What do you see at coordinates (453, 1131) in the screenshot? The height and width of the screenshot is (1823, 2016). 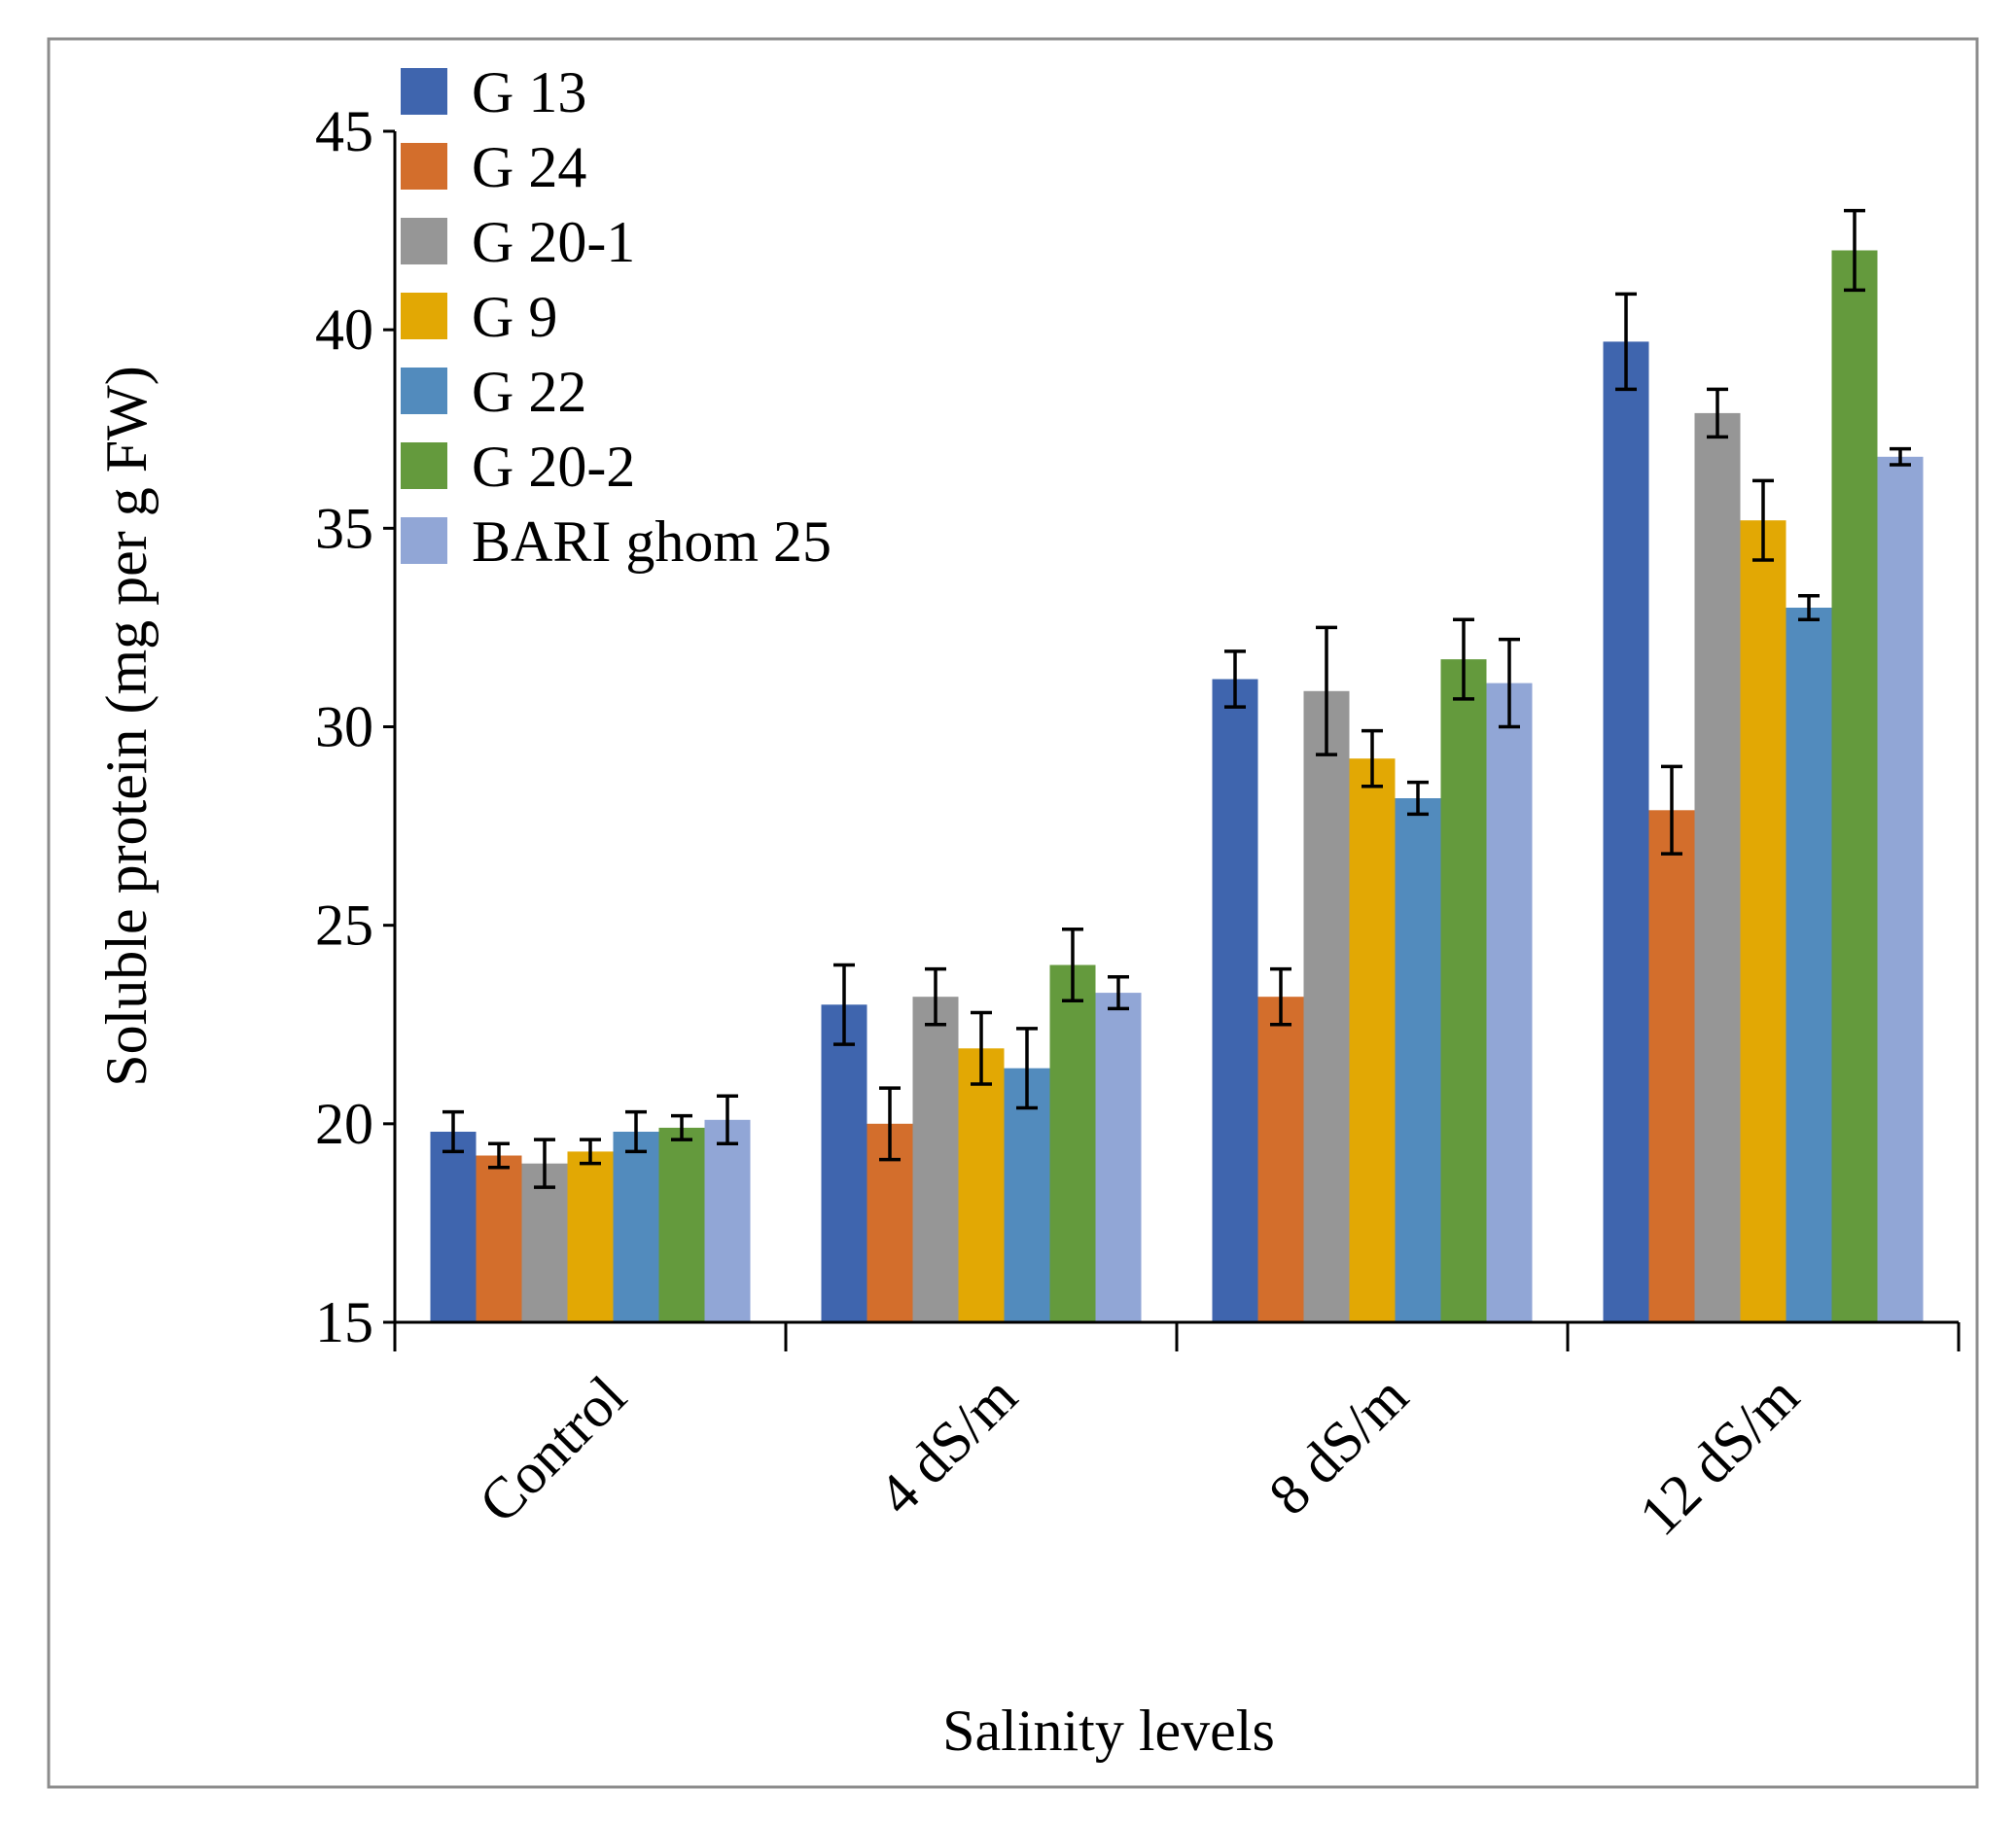 I see `error-bar-g-13-control` at bounding box center [453, 1131].